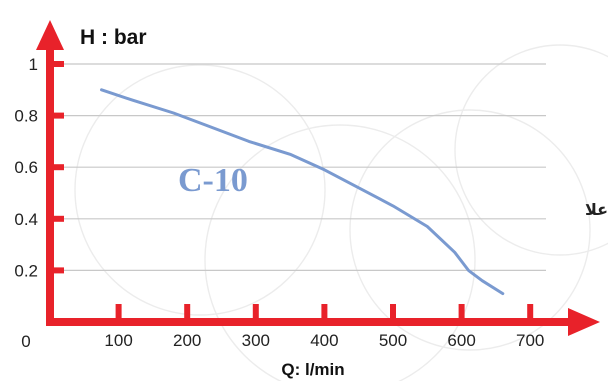  What do you see at coordinates (50, 187) in the screenshot?
I see `y-axis-line` at bounding box center [50, 187].